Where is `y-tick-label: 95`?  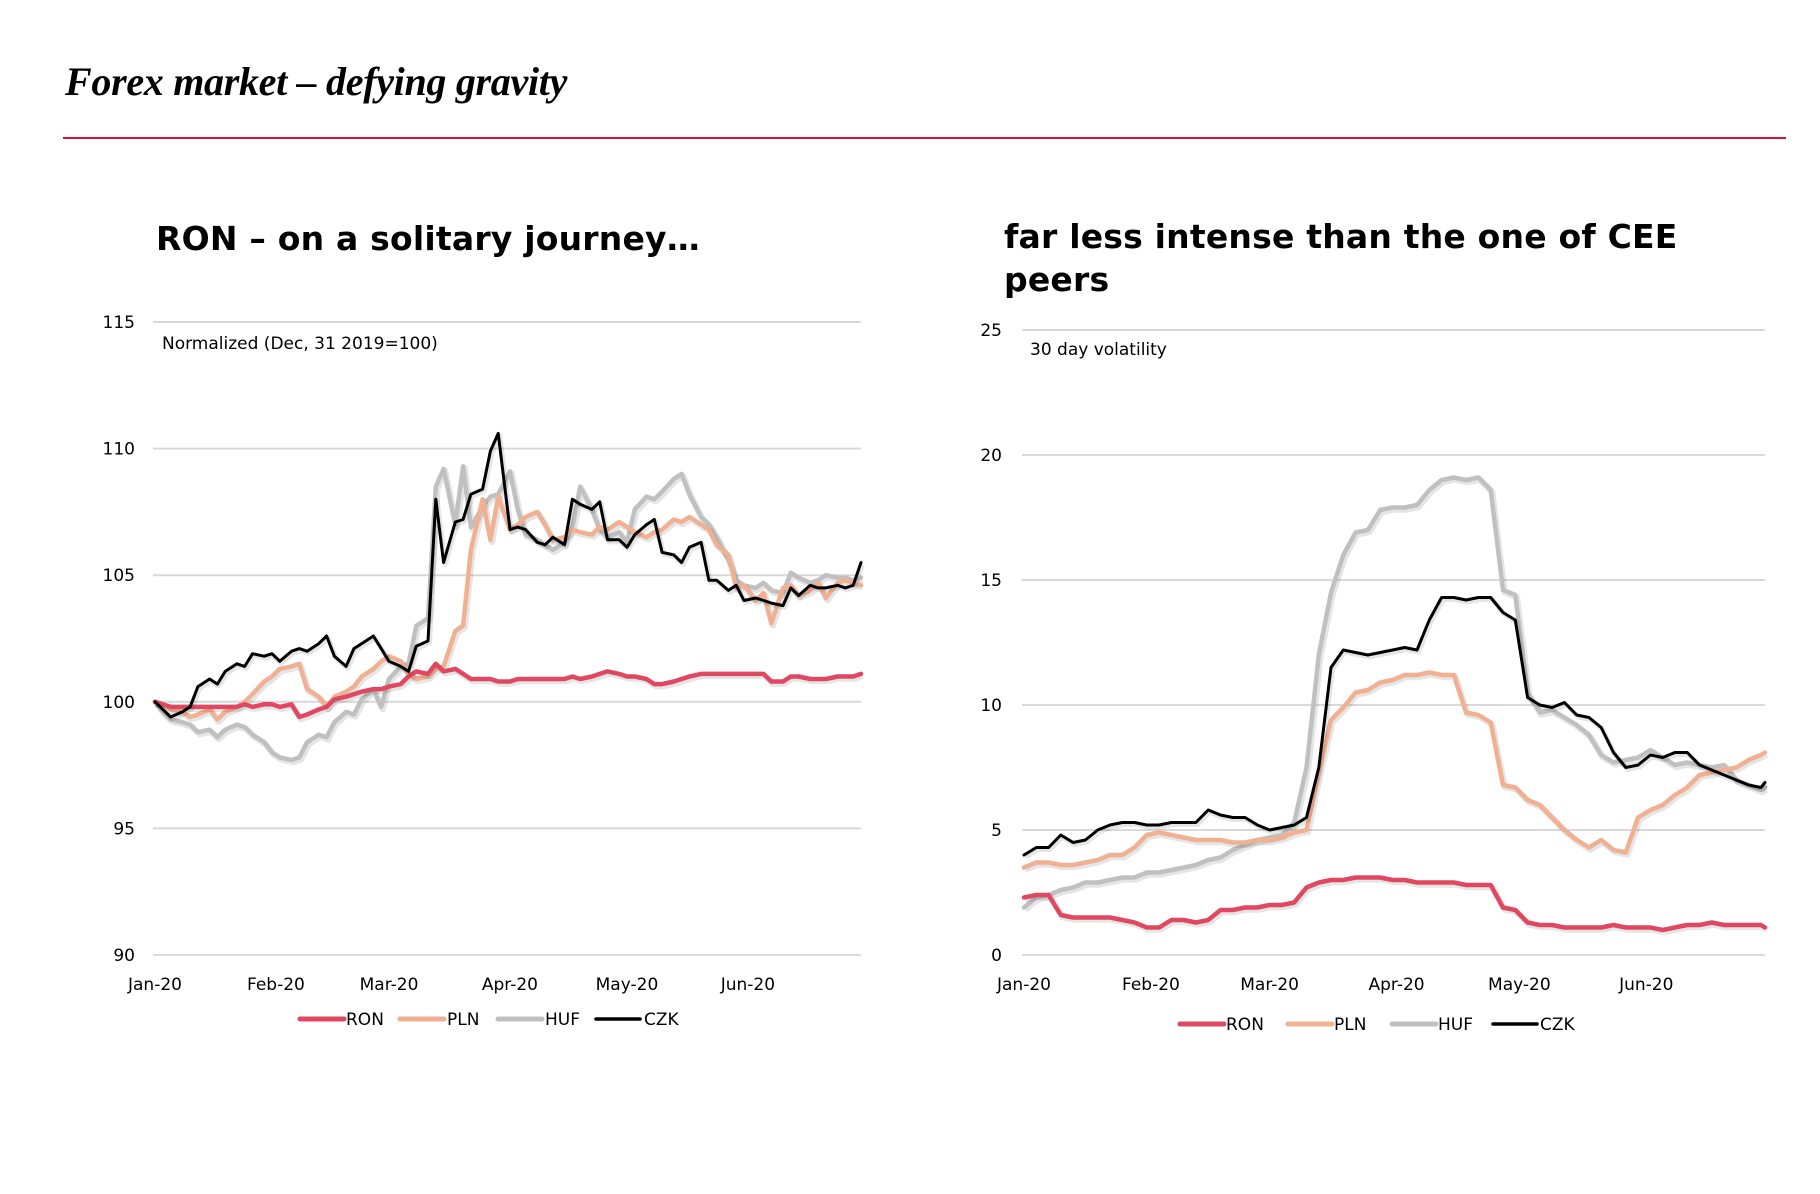
y-tick-label: 95 is located at coordinates (124, 829).